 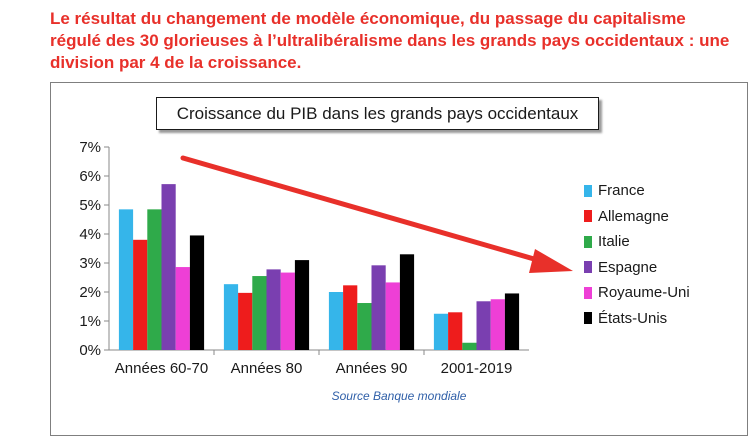 What do you see at coordinates (633, 318) in the screenshot?
I see `legend-label: États-Unis` at bounding box center [633, 318].